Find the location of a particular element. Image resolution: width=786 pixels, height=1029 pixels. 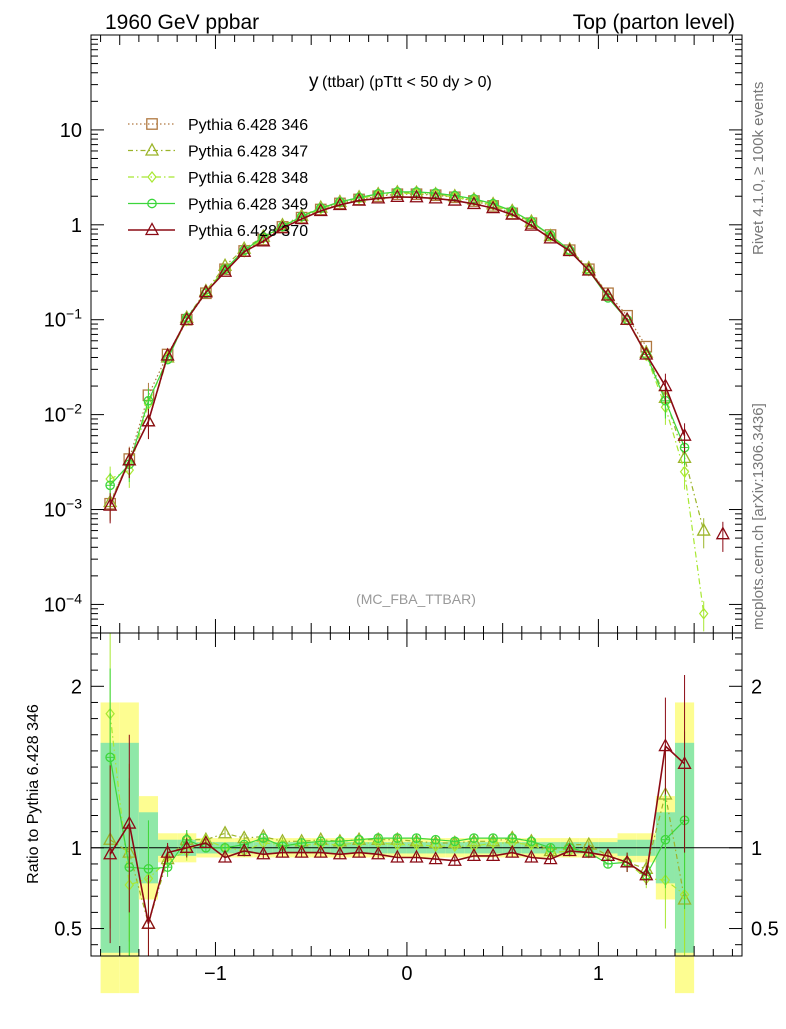

legend-item-s349: Pythia 6.428 349 is located at coordinates (218, 205).